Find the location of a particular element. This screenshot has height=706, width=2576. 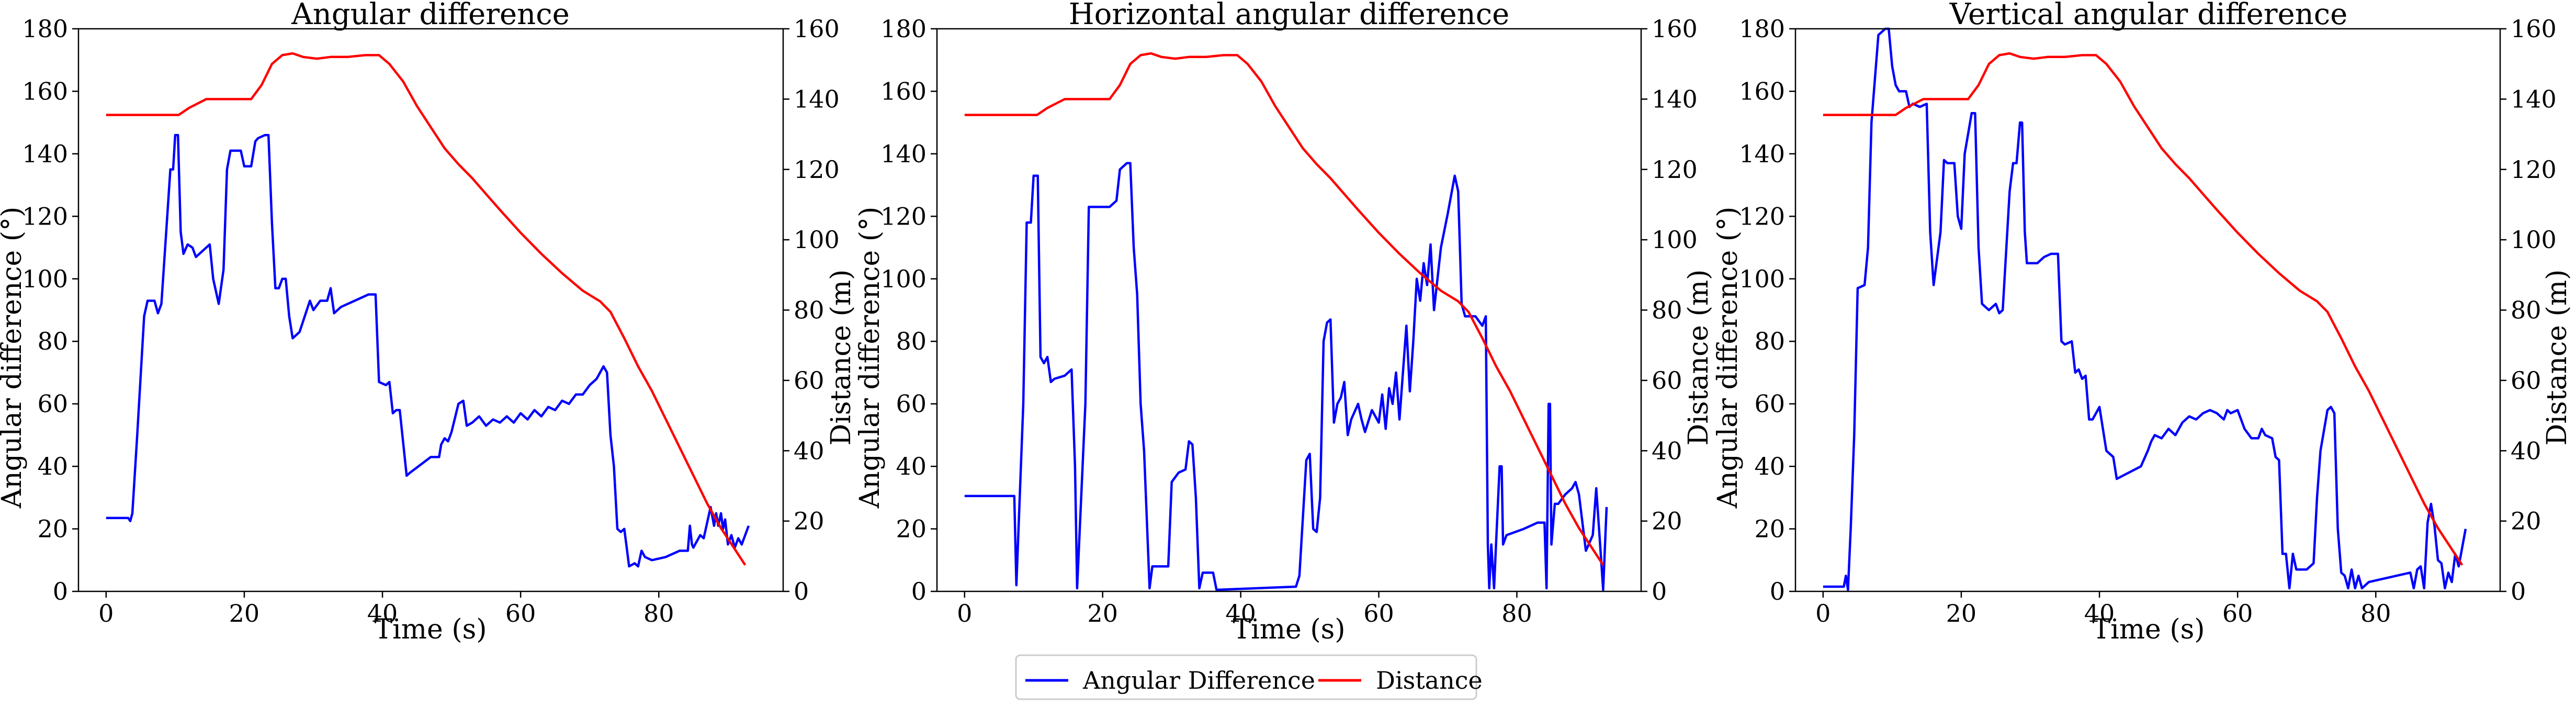

panel-title: Horizontal angular difference is located at coordinates (1289, 16).